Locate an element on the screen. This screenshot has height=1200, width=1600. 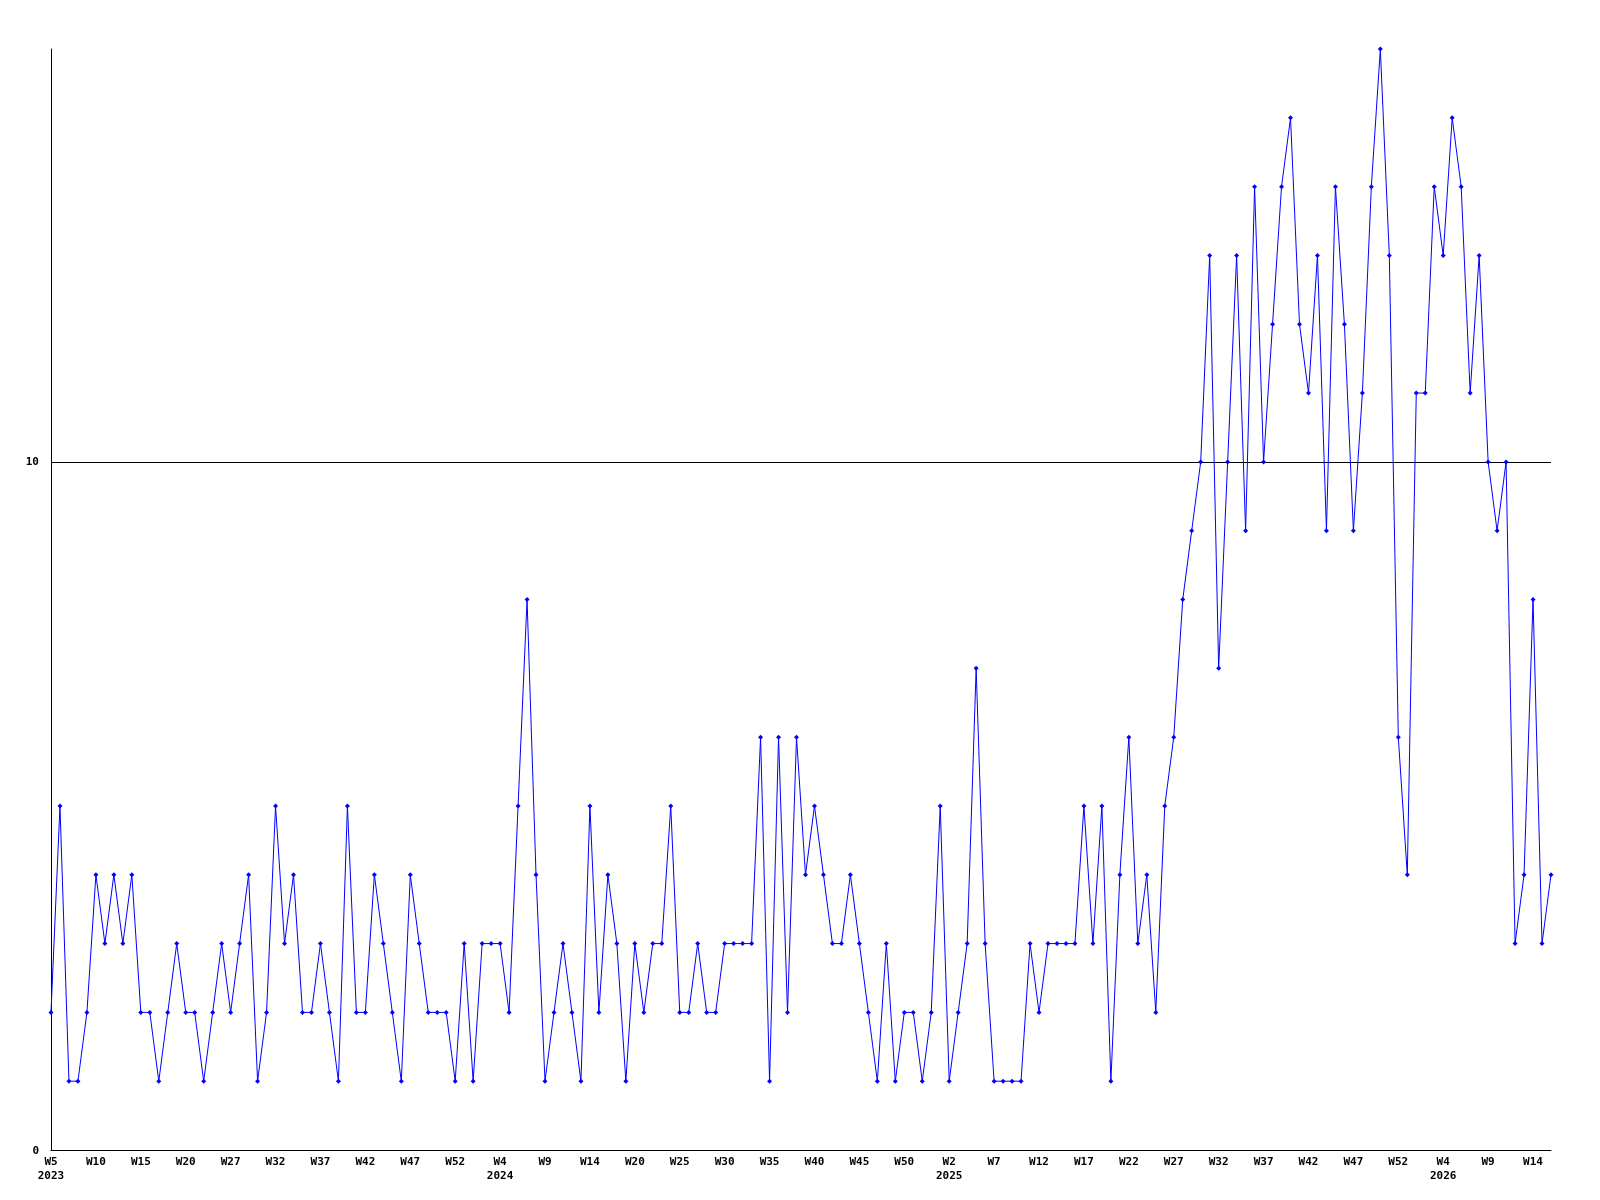
x-tick-label: W35 is located at coordinates (769, 1161).